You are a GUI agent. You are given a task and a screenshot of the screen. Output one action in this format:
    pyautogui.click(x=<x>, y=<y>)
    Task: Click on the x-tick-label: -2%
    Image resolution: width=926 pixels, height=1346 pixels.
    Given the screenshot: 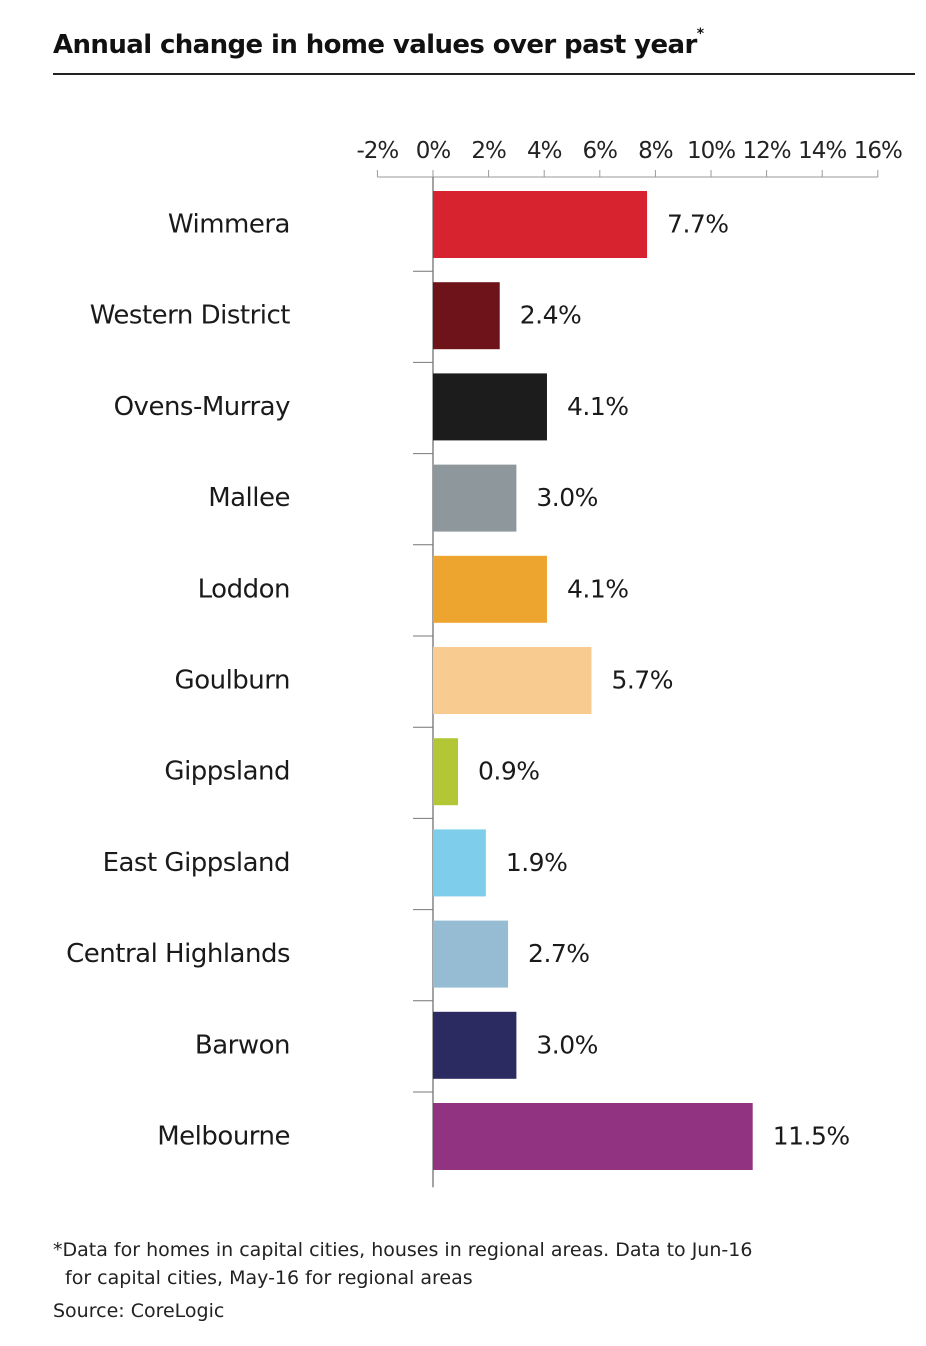 What is the action you would take?
    pyautogui.click(x=378, y=151)
    